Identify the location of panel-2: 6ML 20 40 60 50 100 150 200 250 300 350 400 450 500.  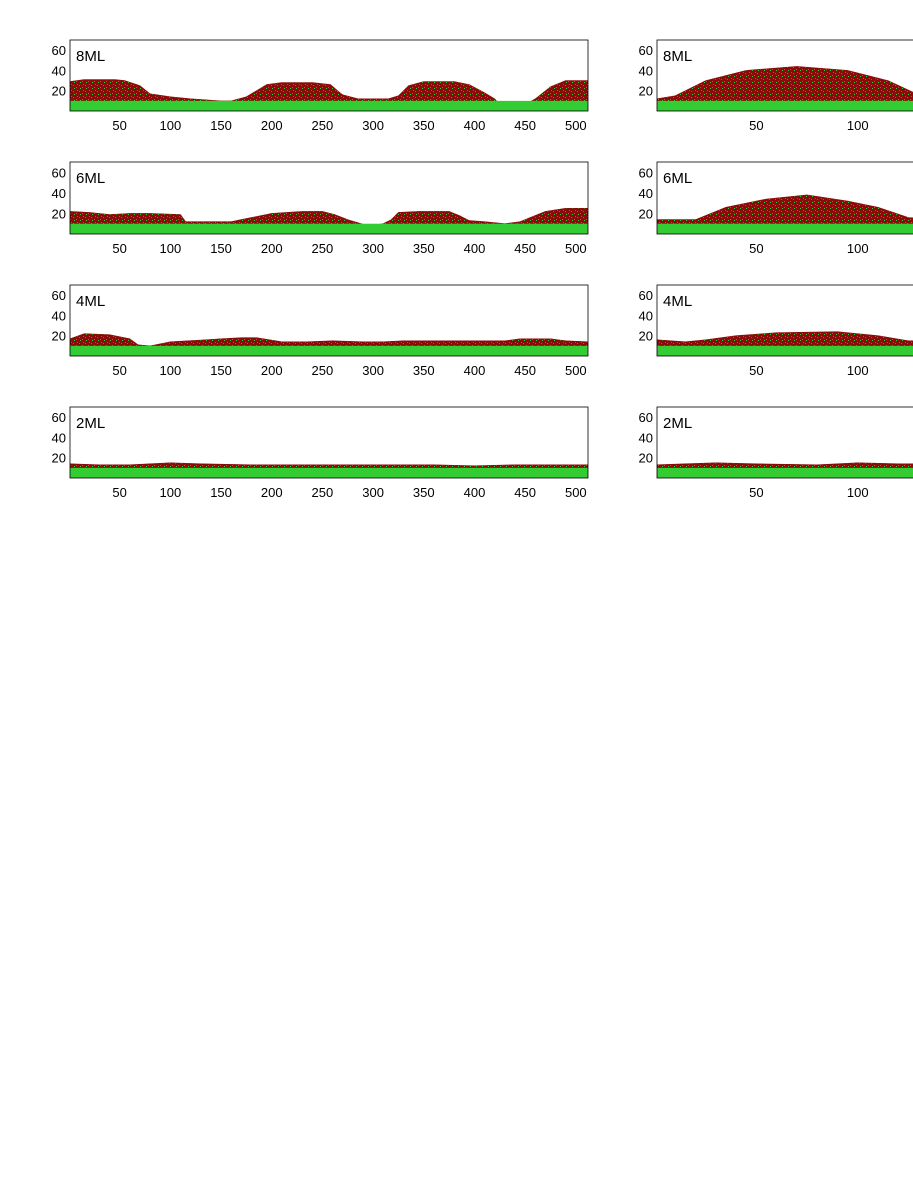
(320, 208).